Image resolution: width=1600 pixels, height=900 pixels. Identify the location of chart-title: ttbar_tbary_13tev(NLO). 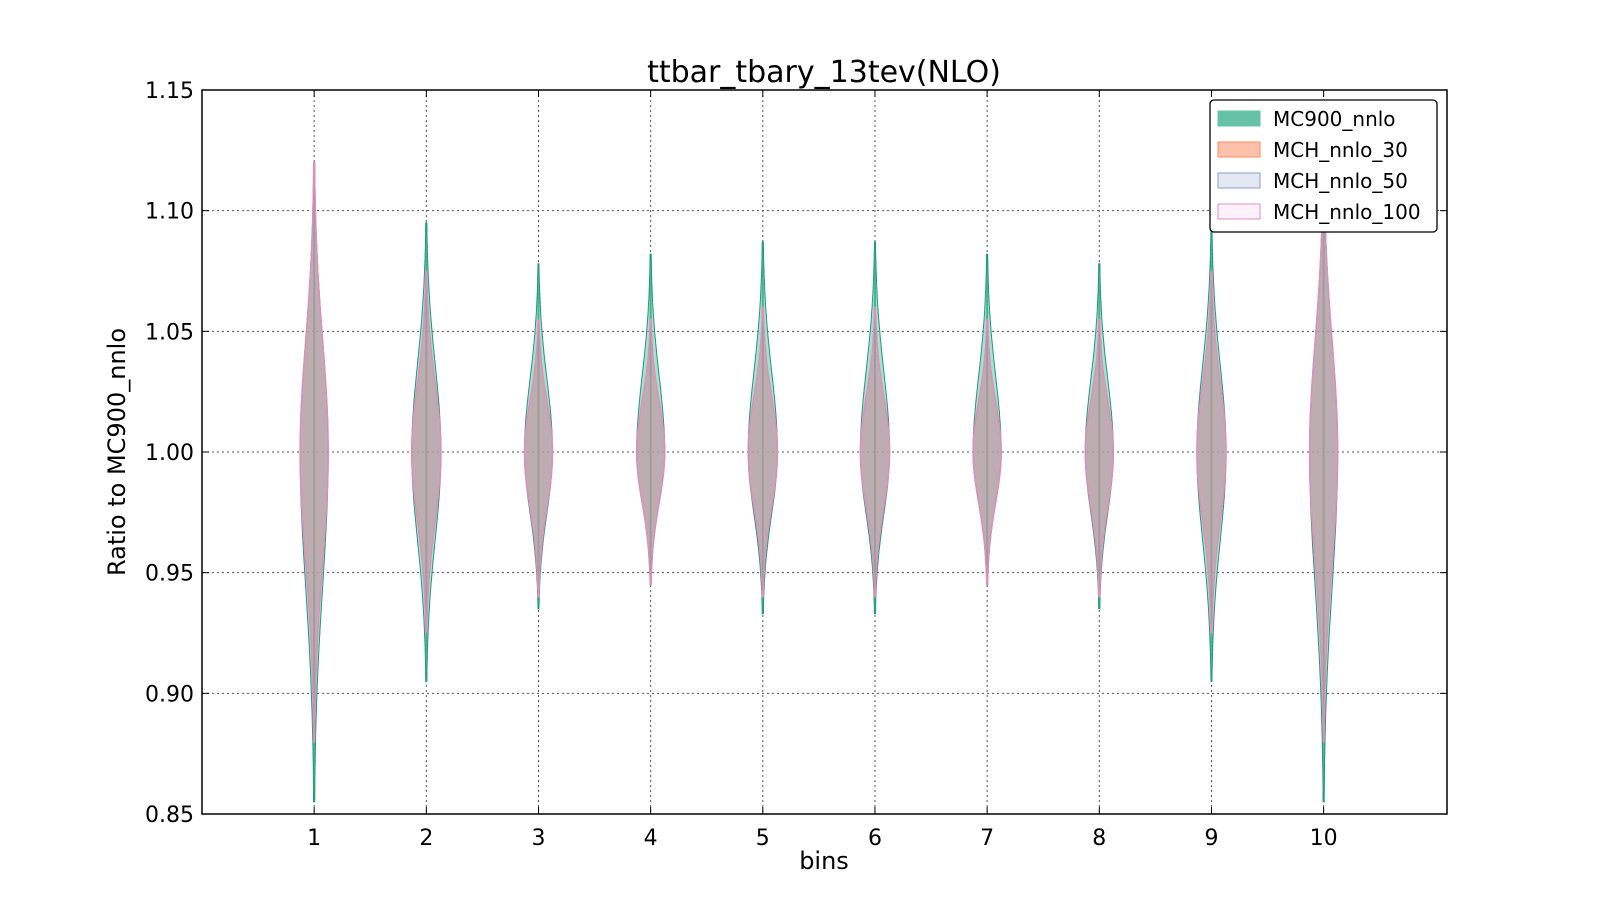
(824, 72).